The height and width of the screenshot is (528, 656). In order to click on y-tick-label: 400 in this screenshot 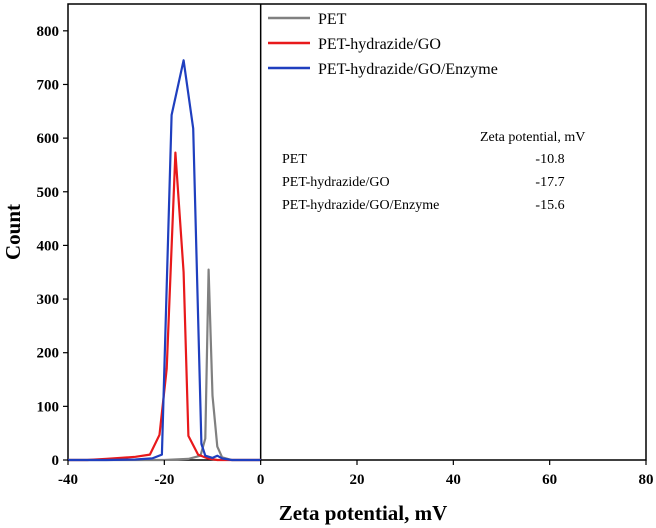, I will do `click(48, 246)`.